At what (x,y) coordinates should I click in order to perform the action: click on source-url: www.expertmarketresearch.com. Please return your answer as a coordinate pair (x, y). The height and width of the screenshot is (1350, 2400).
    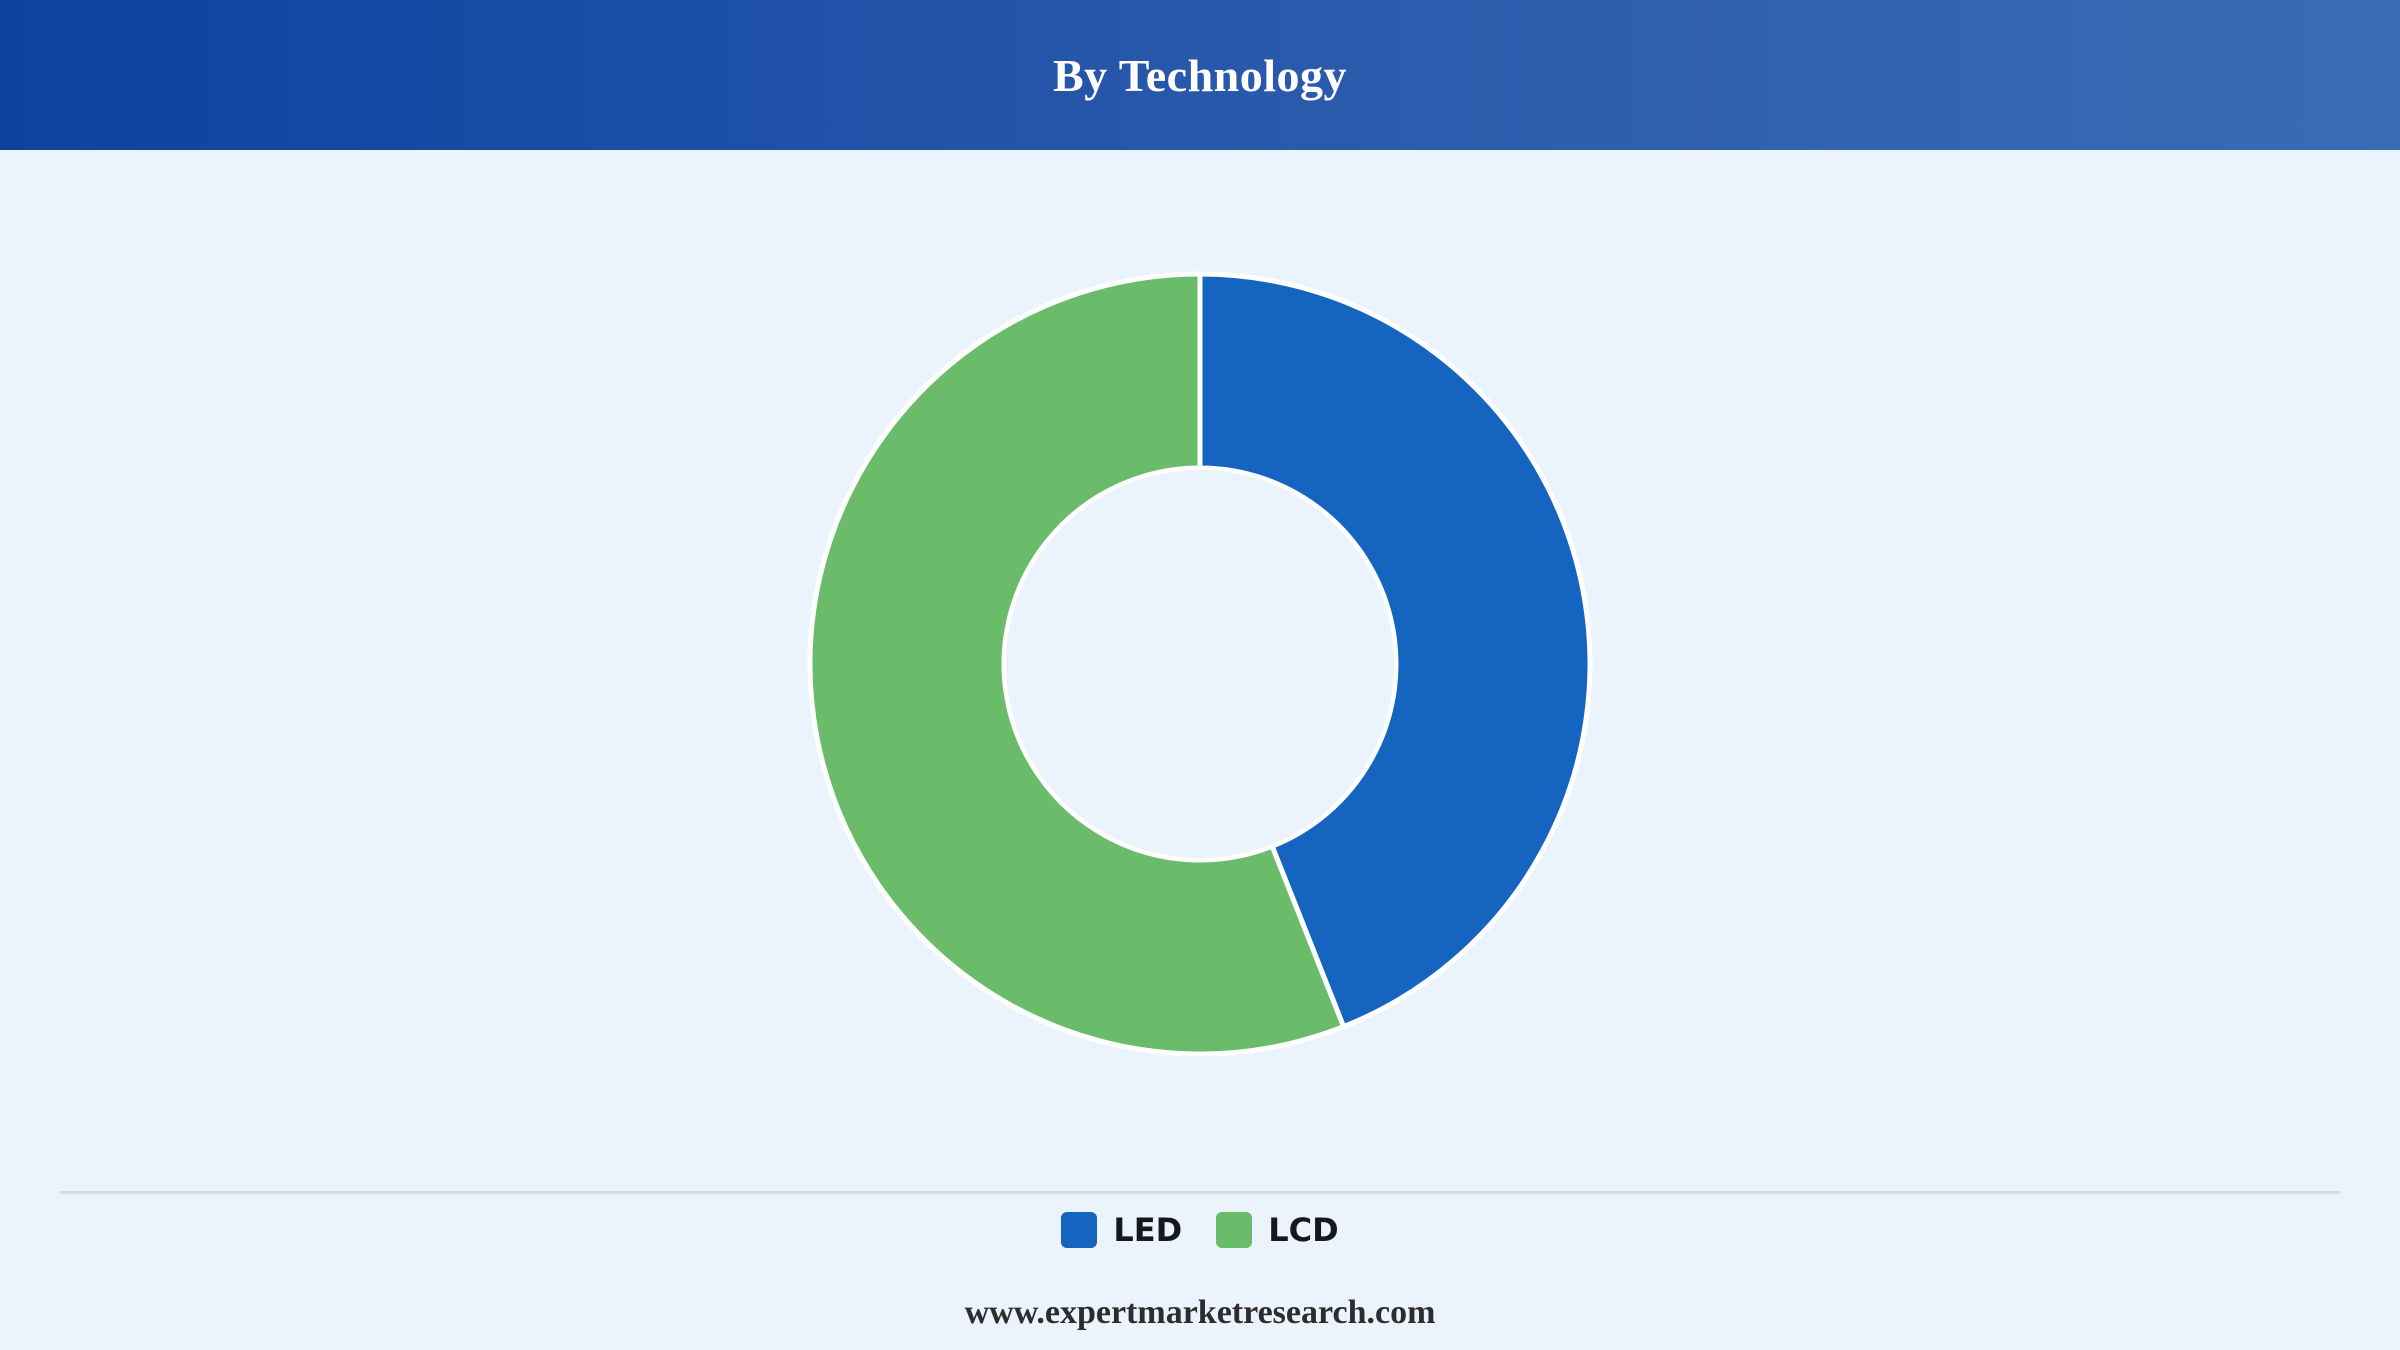
    Looking at the image, I should click on (1200, 1312).